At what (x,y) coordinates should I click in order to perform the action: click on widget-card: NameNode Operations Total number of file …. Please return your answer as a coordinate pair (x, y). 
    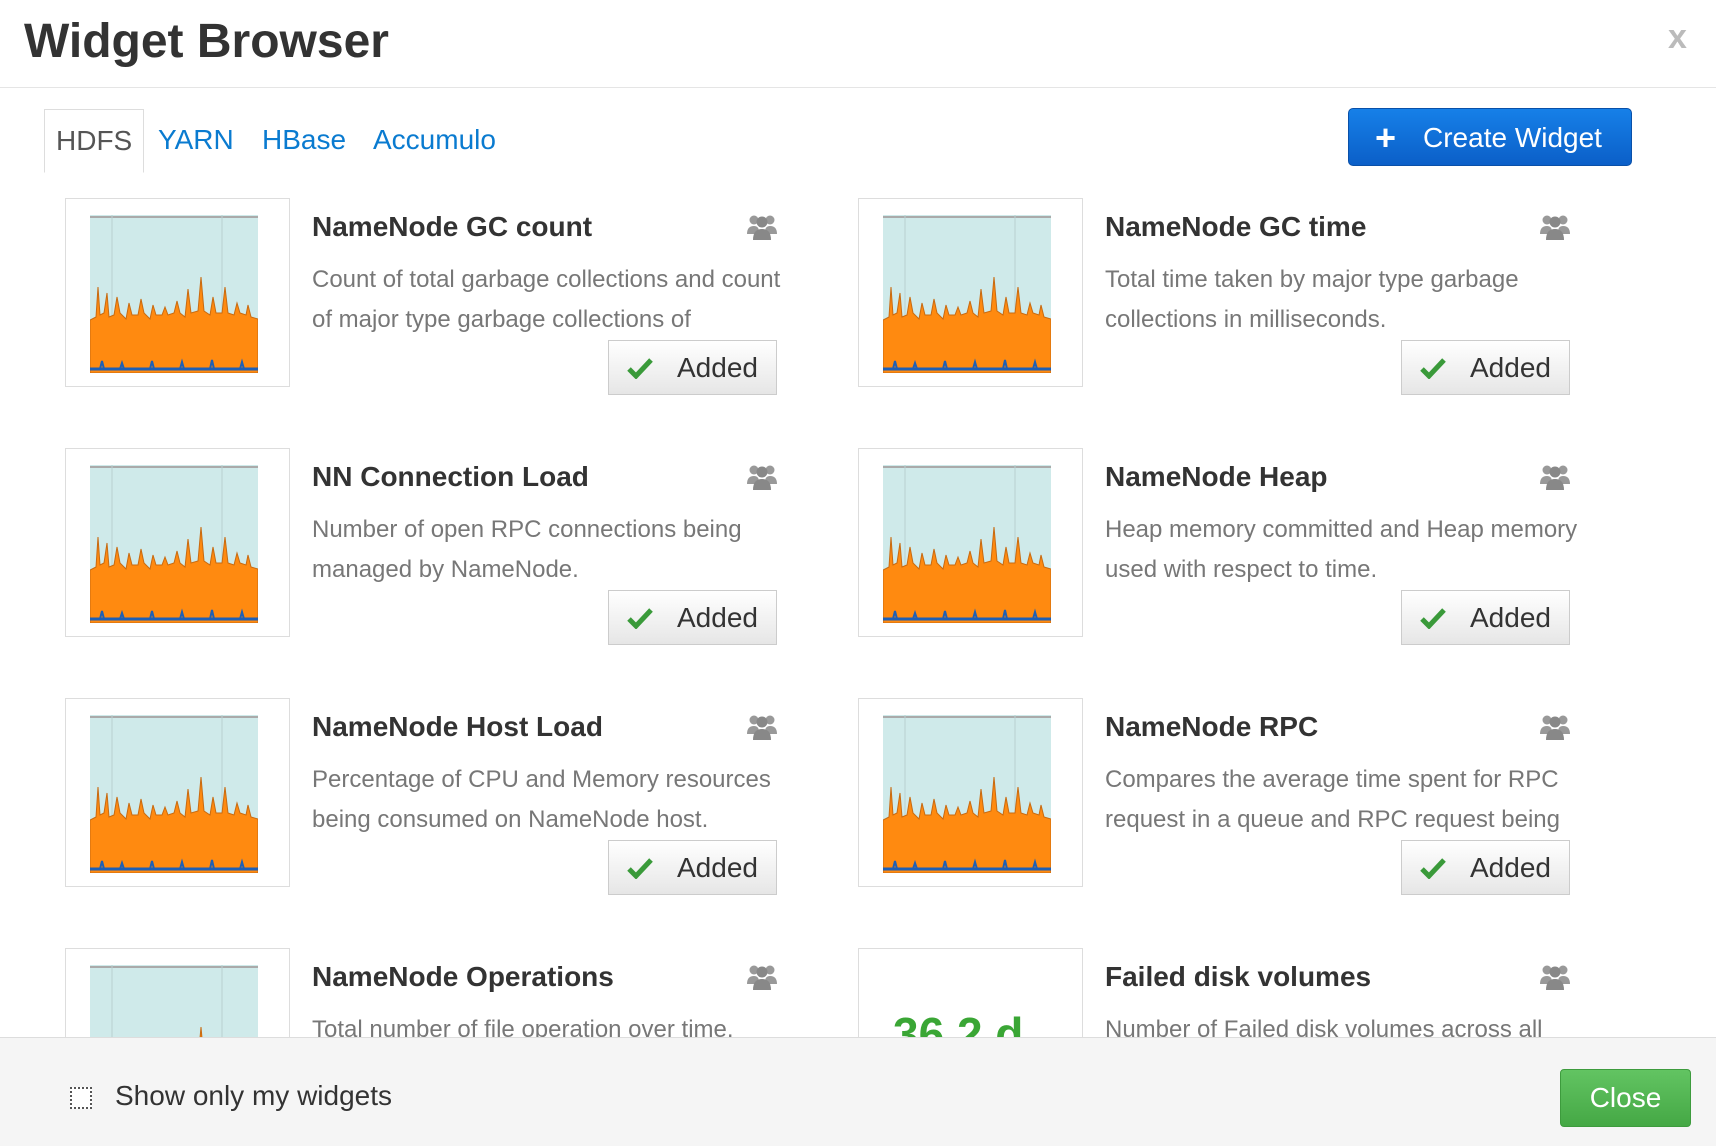
    Looking at the image, I should click on (450, 992).